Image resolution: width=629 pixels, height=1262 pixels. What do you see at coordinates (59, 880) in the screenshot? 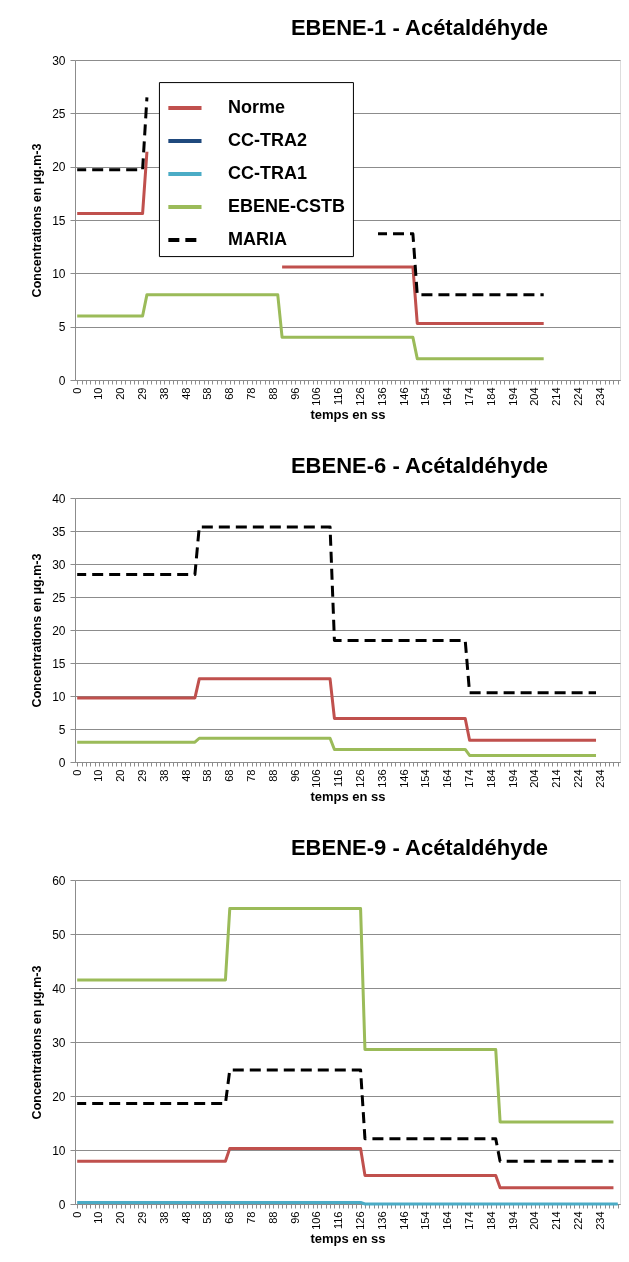
I see `y-tick-label: 60` at bounding box center [59, 880].